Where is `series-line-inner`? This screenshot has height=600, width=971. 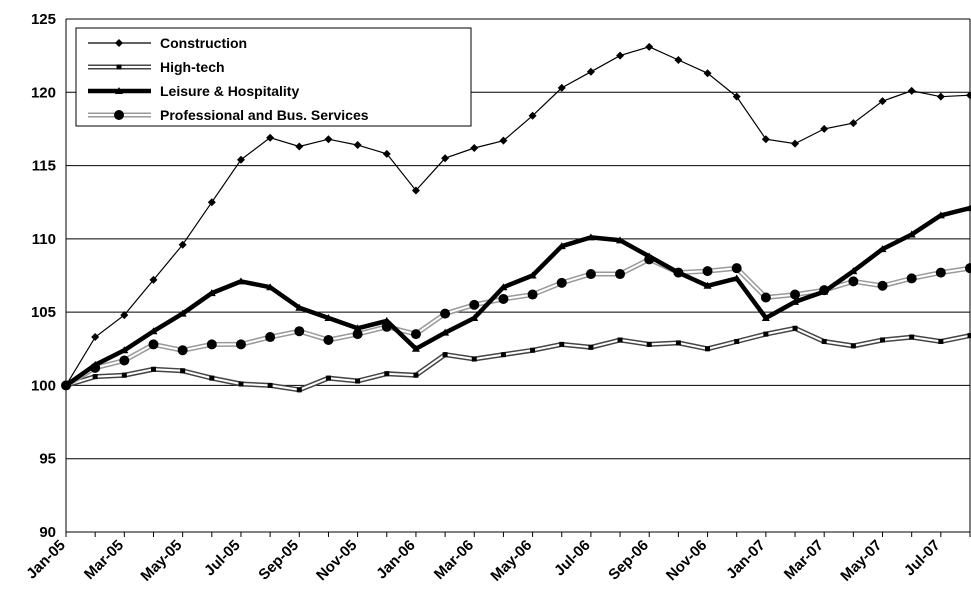
series-line-inner is located at coordinates (518, 359).